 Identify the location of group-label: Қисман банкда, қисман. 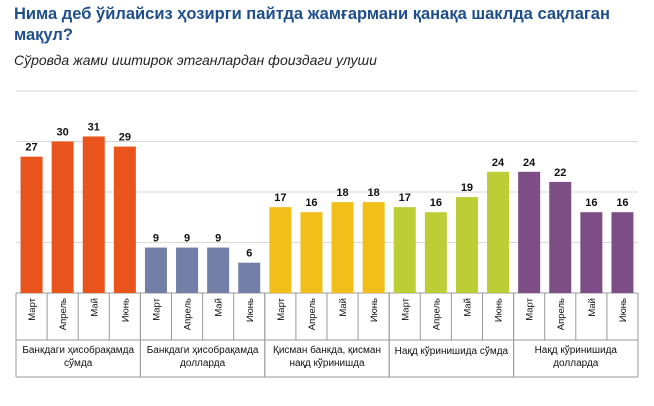
(327, 350).